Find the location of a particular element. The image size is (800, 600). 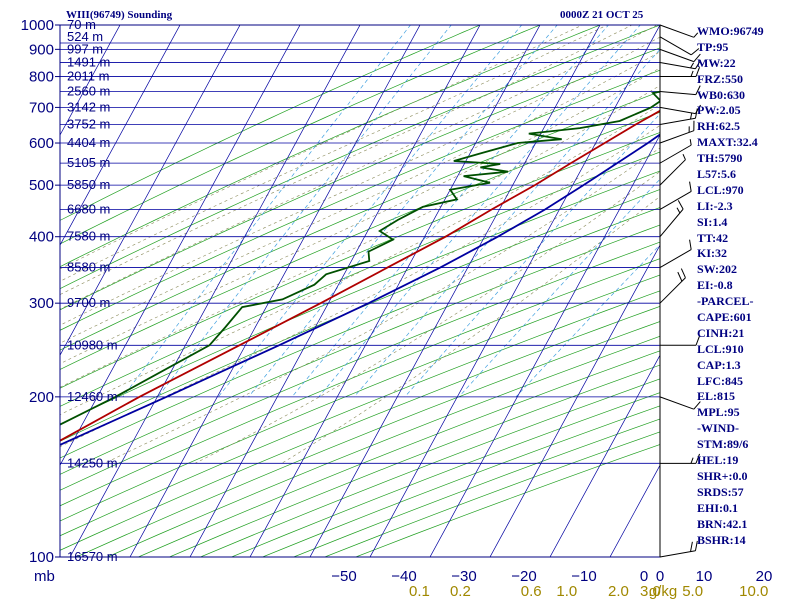

index-item: -WIND- is located at coordinates (718, 428).